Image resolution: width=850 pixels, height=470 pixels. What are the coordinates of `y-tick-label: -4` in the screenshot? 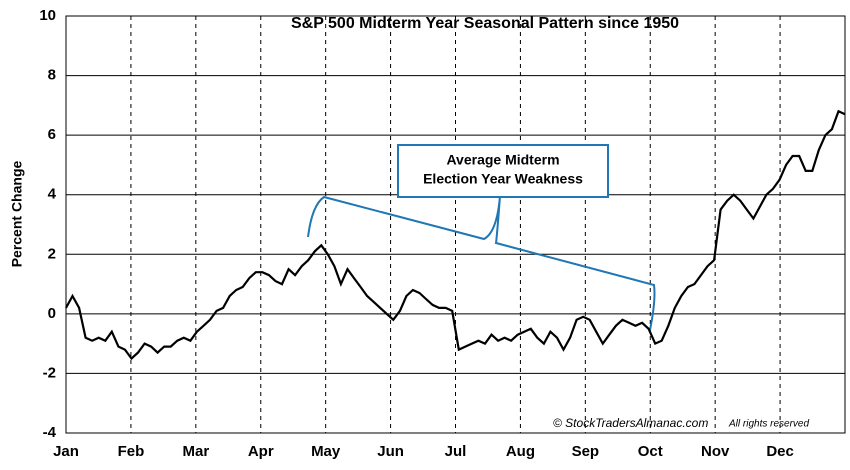 It's located at (50, 432).